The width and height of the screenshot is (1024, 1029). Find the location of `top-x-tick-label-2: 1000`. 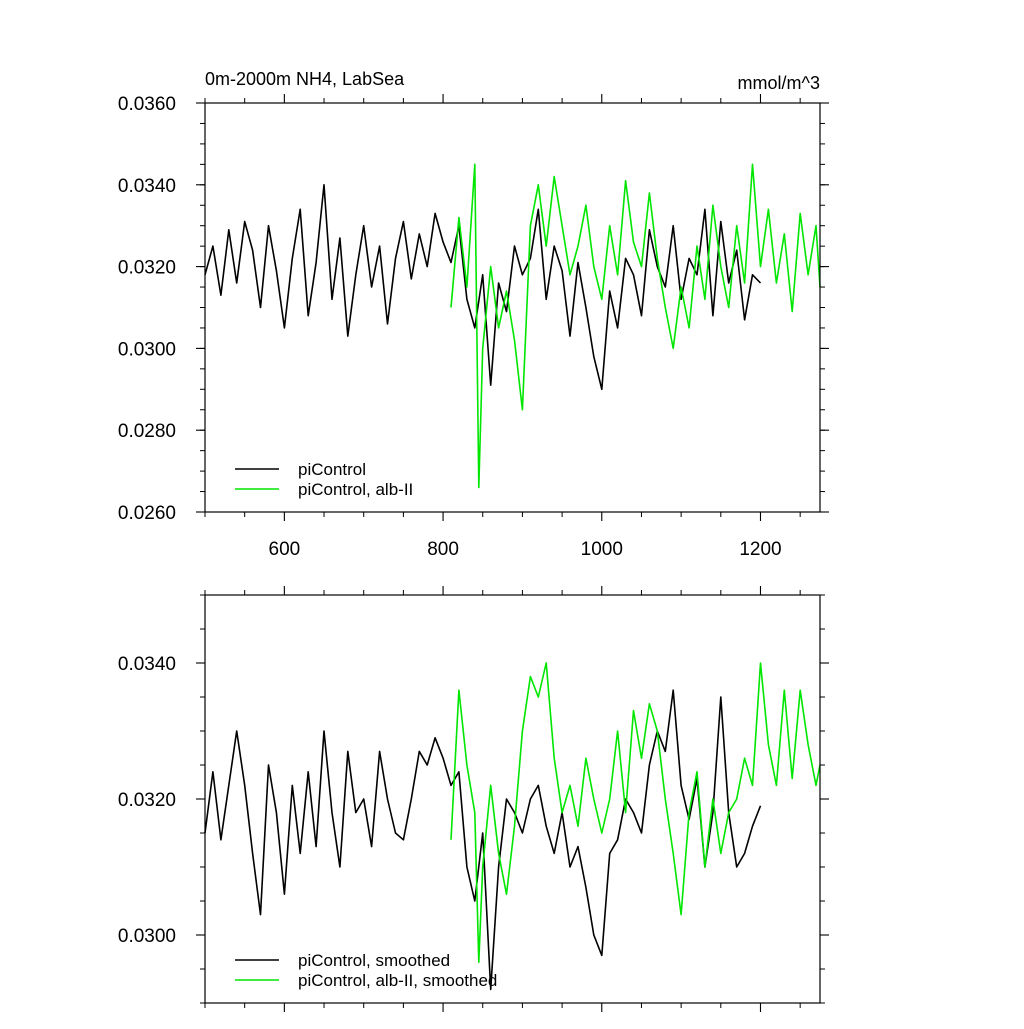

top-x-tick-label-2: 1000 is located at coordinates (602, 549).